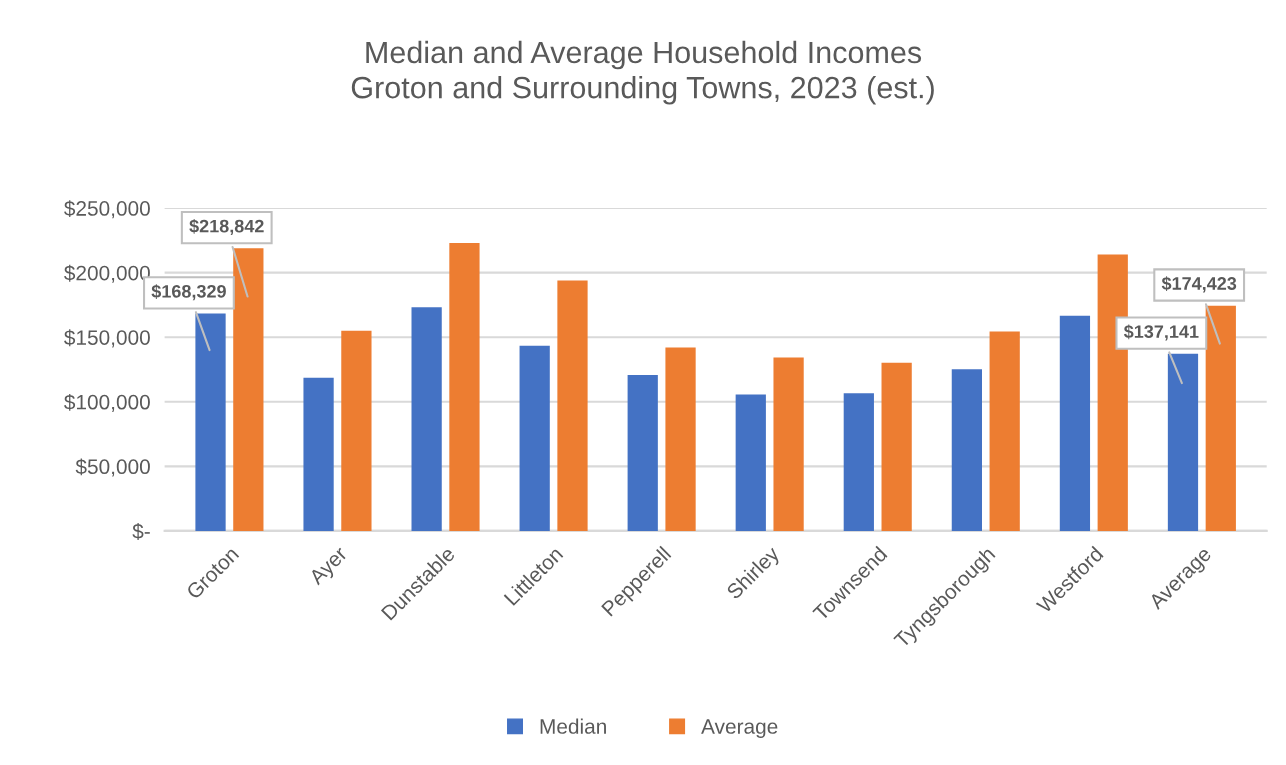  Describe the element at coordinates (107, 402) in the screenshot. I see `y-tick-label: $100,000` at that location.